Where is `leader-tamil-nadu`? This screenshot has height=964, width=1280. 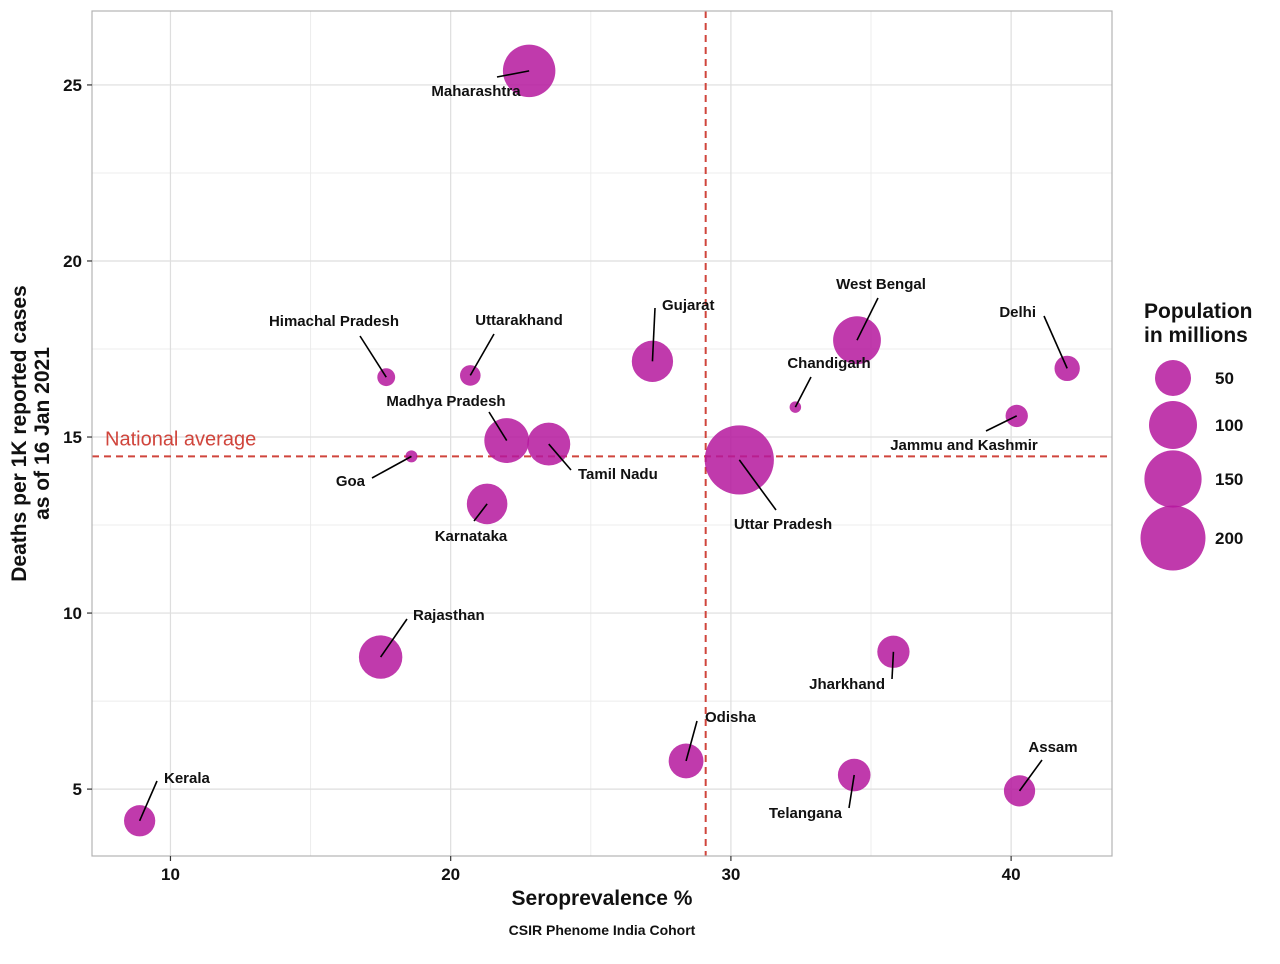 leader-tamil-nadu is located at coordinates (560, 457).